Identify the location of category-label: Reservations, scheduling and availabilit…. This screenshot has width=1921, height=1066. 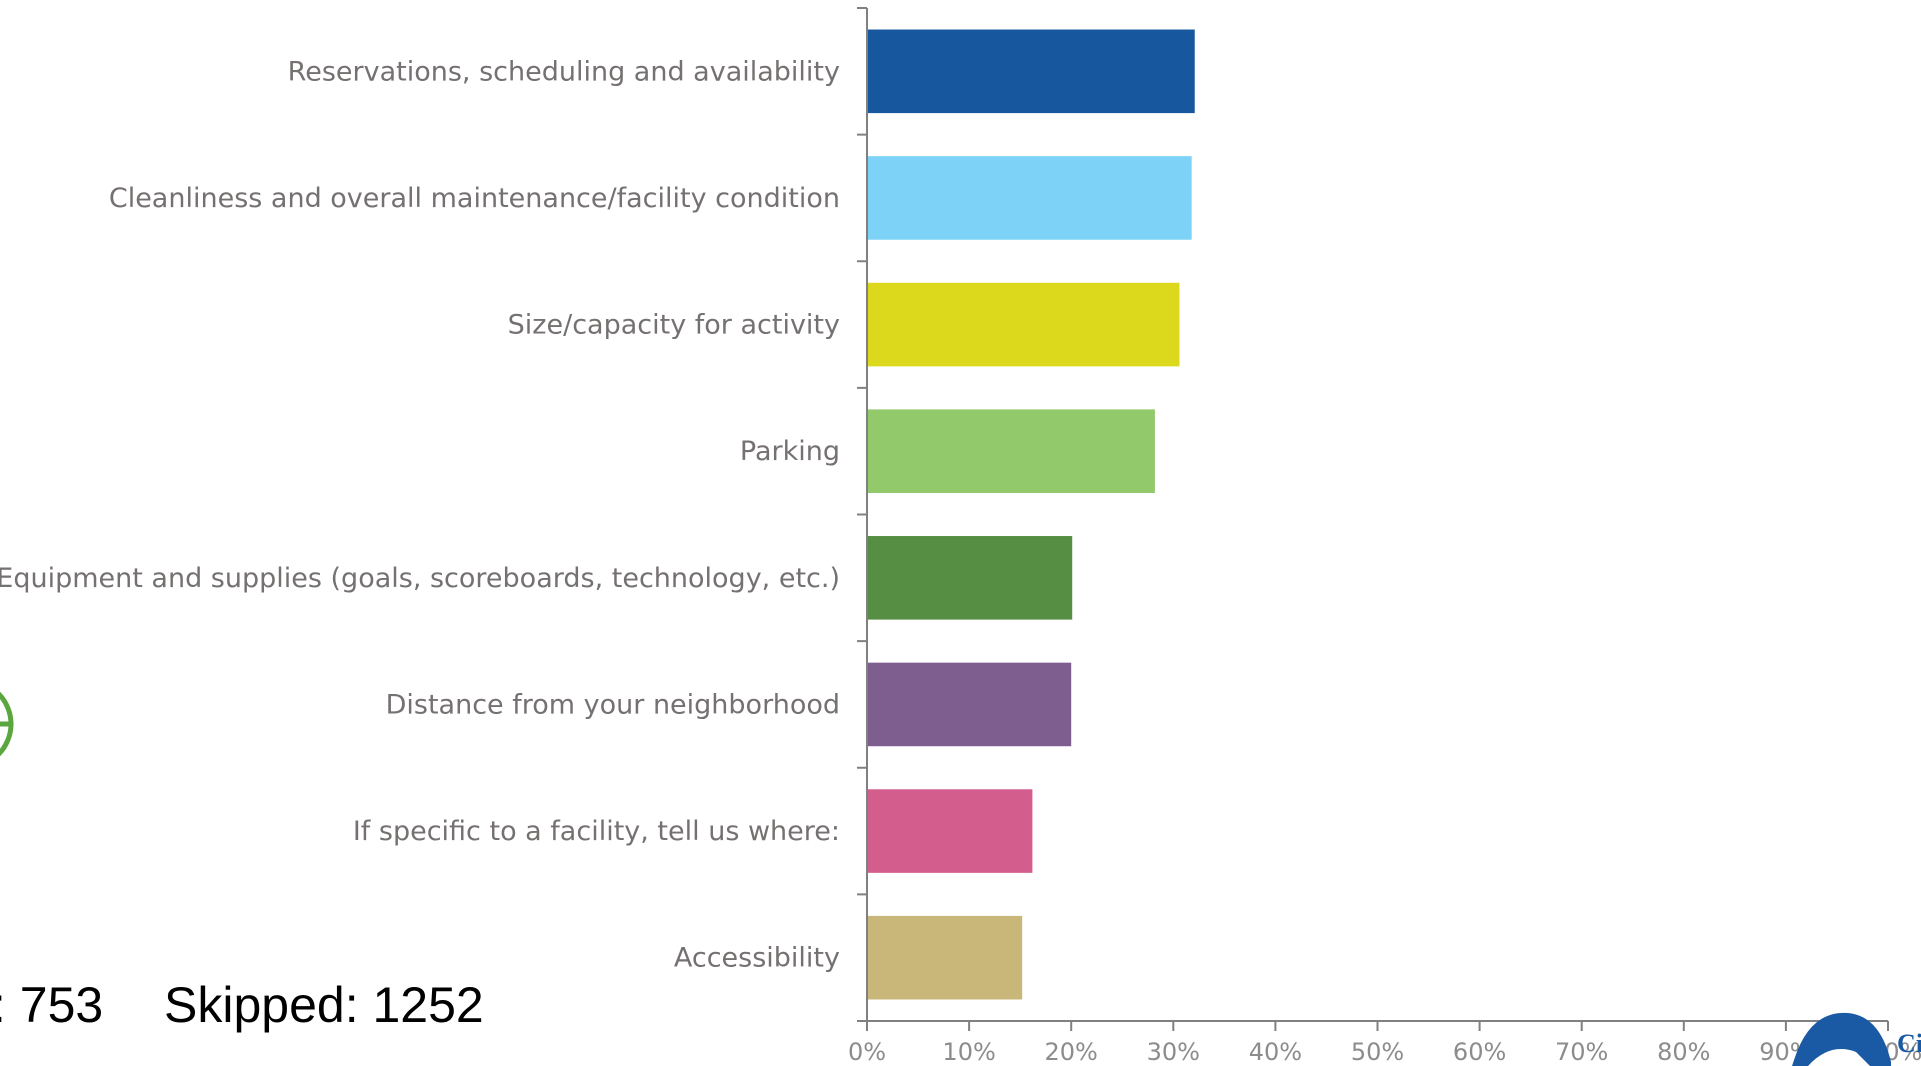
(564, 71).